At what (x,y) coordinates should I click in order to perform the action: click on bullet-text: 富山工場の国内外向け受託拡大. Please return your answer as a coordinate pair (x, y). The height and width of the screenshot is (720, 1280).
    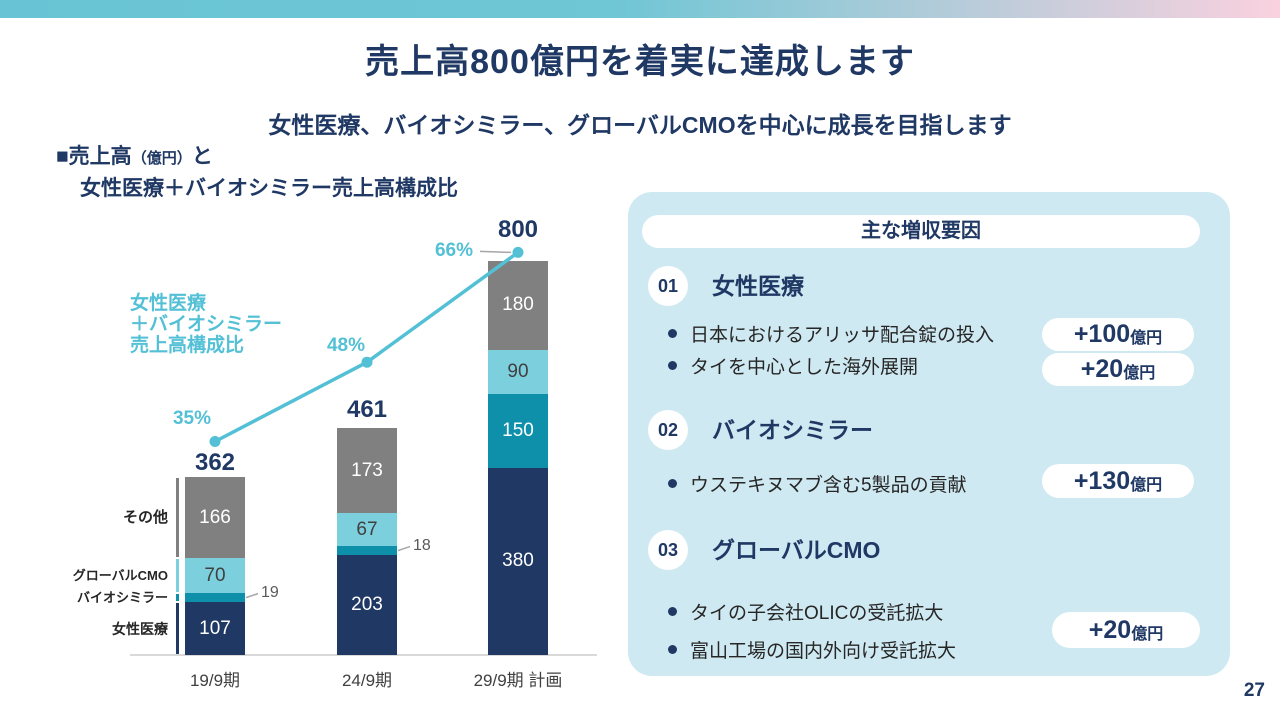
    Looking at the image, I should click on (823, 651).